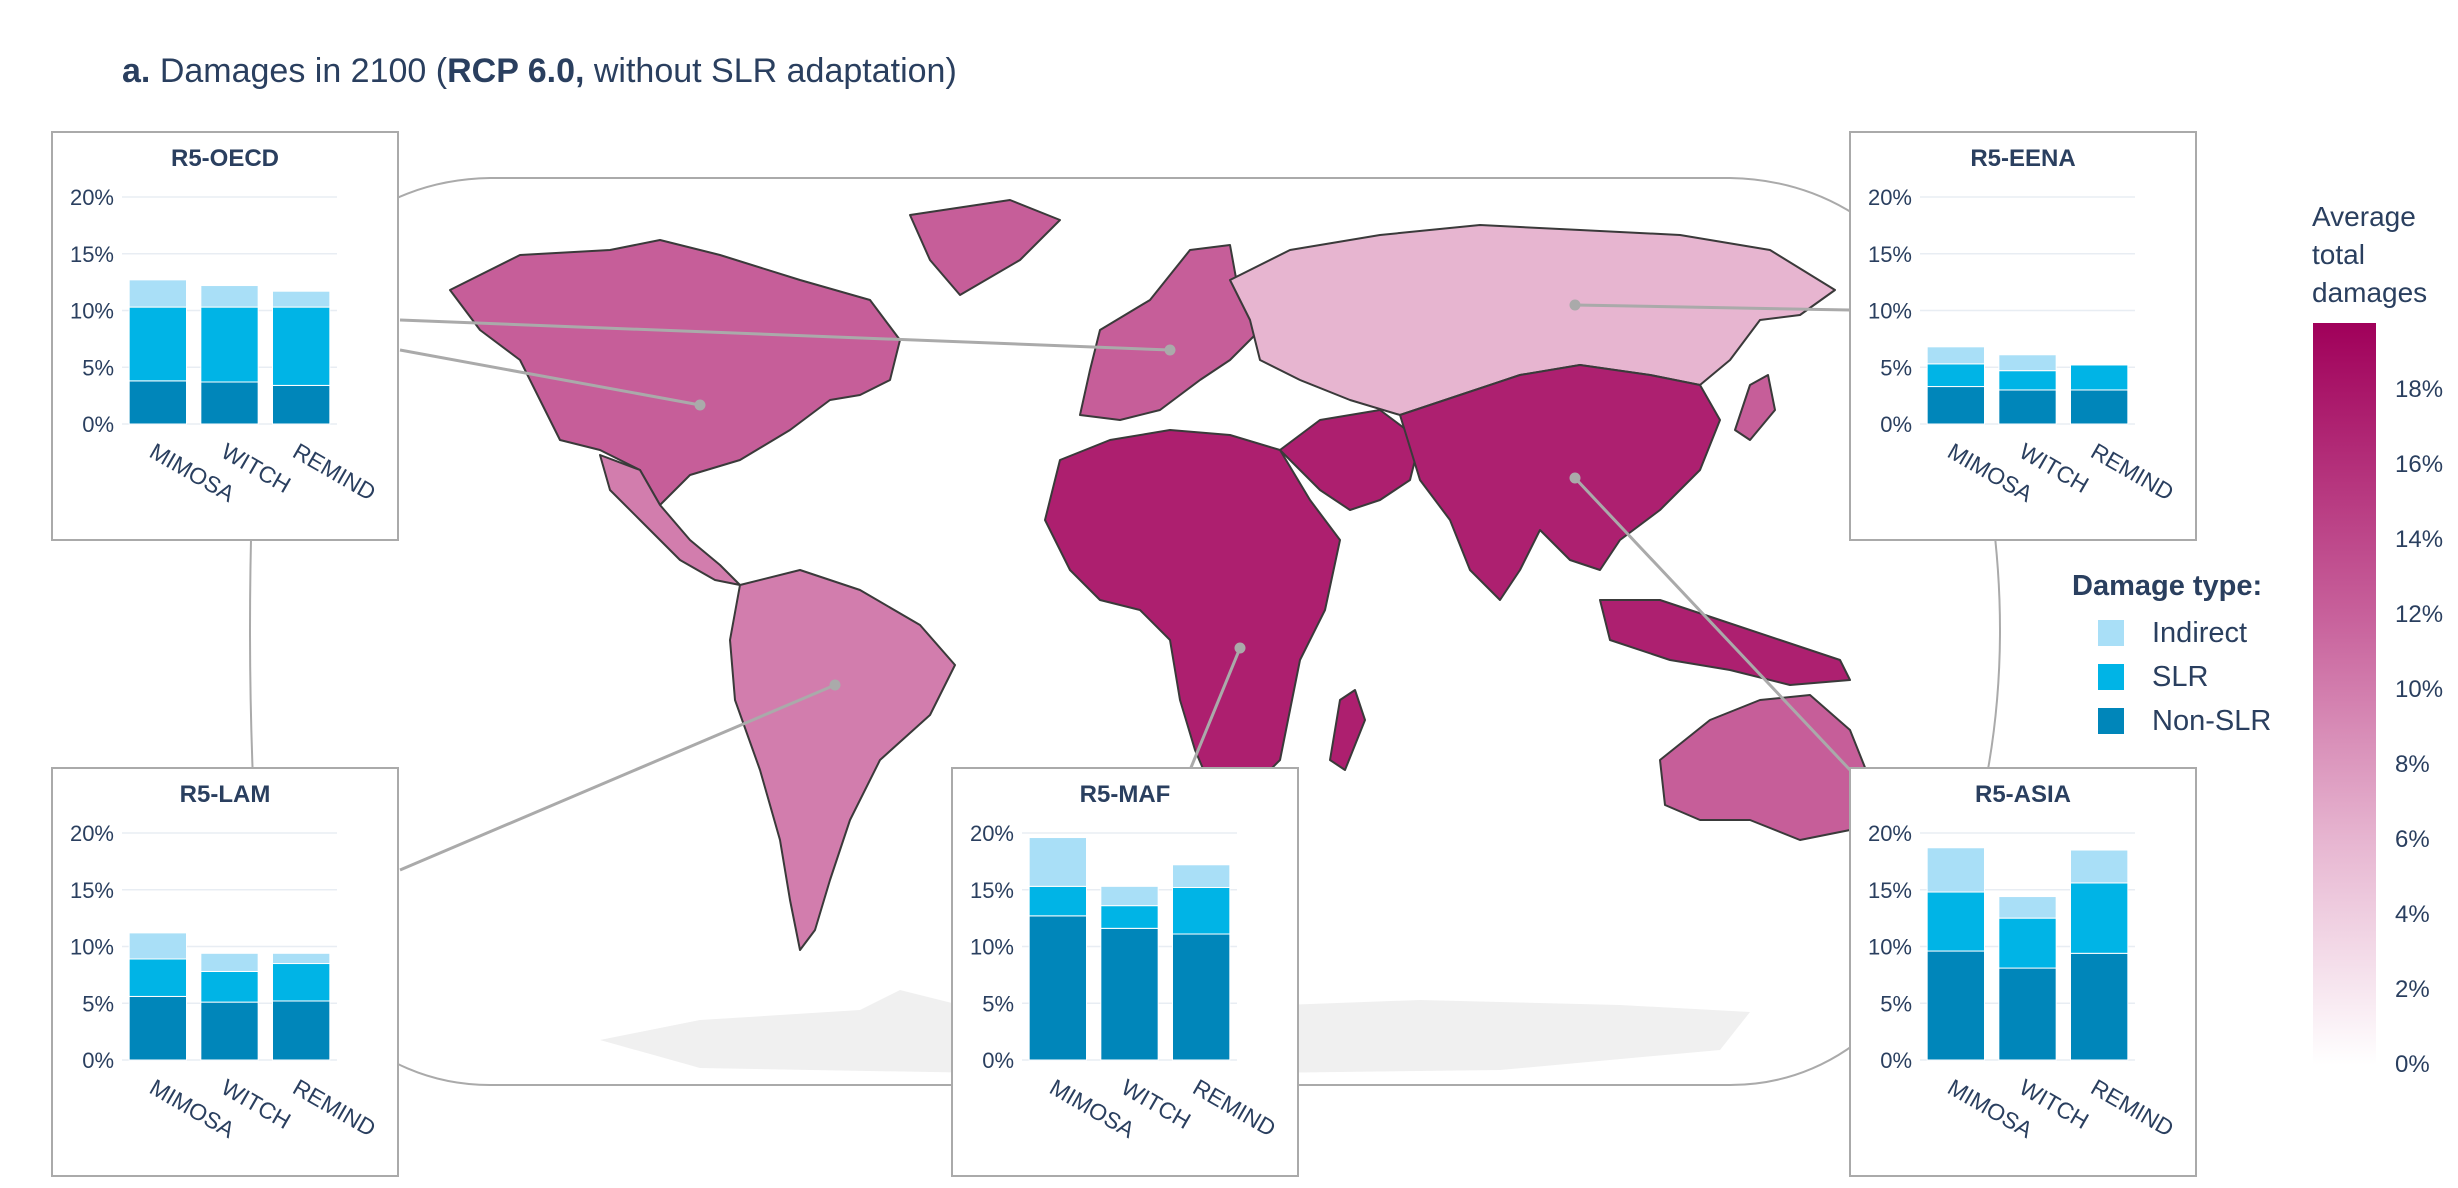 The image size is (2458, 1188). Describe the element at coordinates (1725, 642) in the screenshot. I see `region-southeast-islands` at that location.